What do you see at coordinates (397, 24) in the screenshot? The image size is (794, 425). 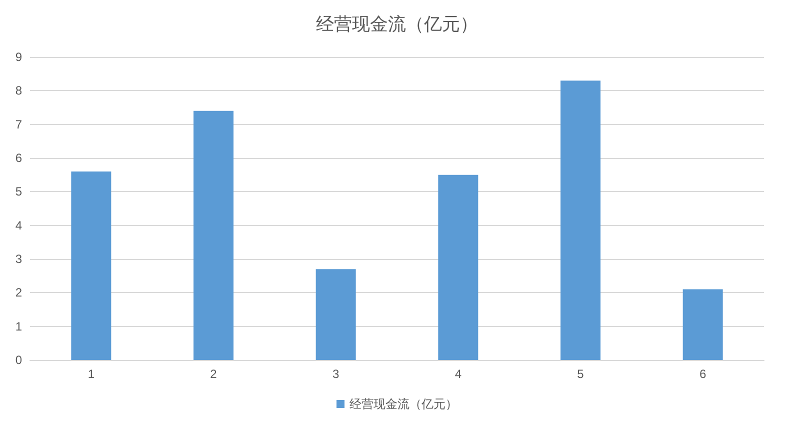 I see `chart-title: 经营现金流（亿元）` at bounding box center [397, 24].